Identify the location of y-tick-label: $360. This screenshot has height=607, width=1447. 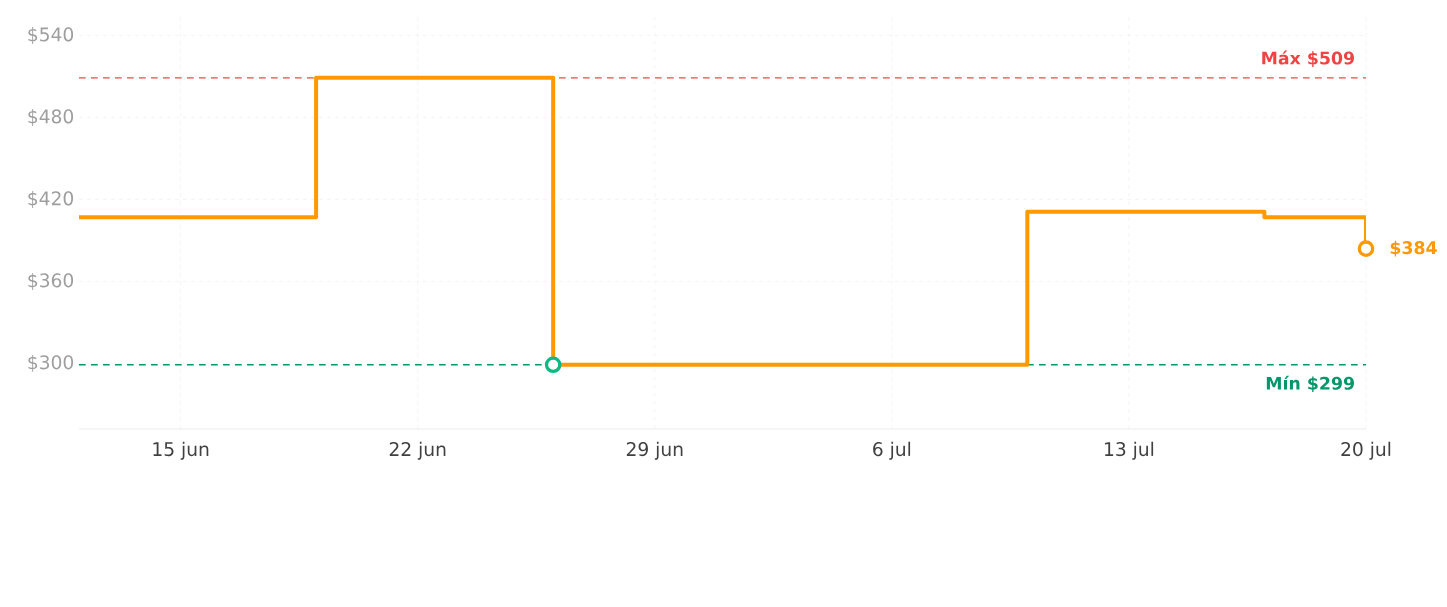
(51, 281).